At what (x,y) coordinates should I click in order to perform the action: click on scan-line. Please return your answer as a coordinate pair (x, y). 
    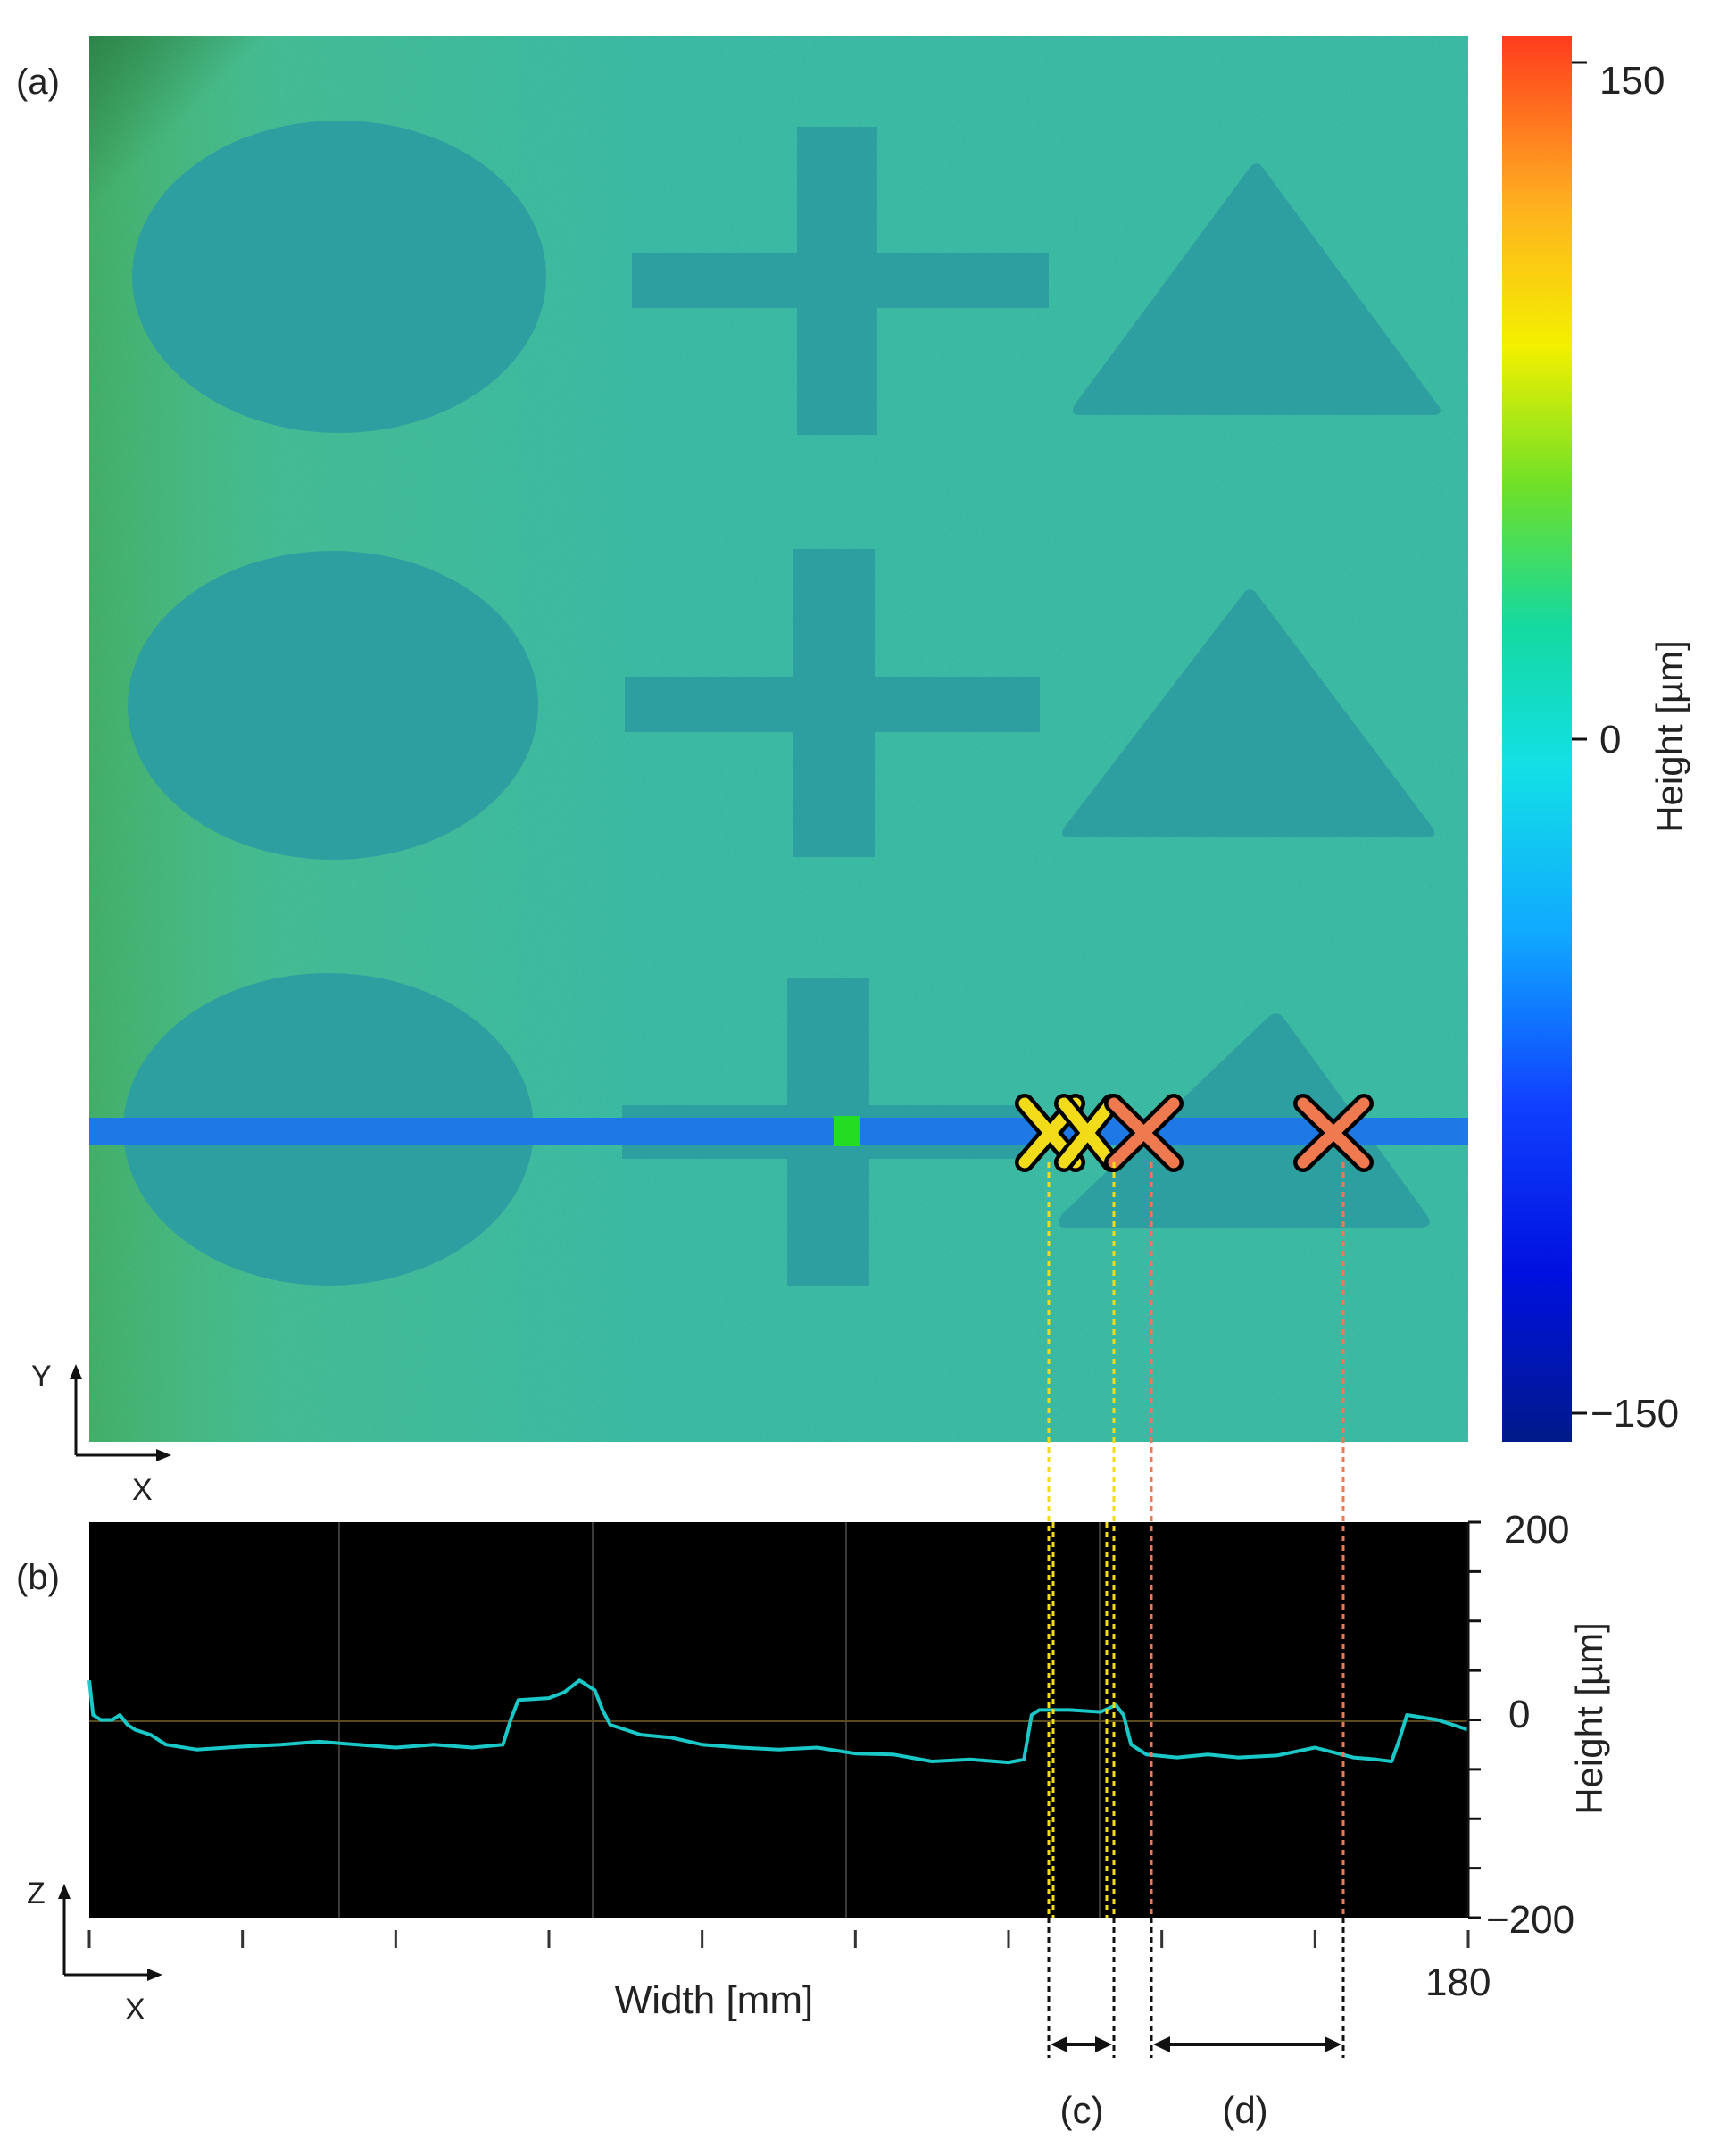
    Looking at the image, I should click on (778, 1131).